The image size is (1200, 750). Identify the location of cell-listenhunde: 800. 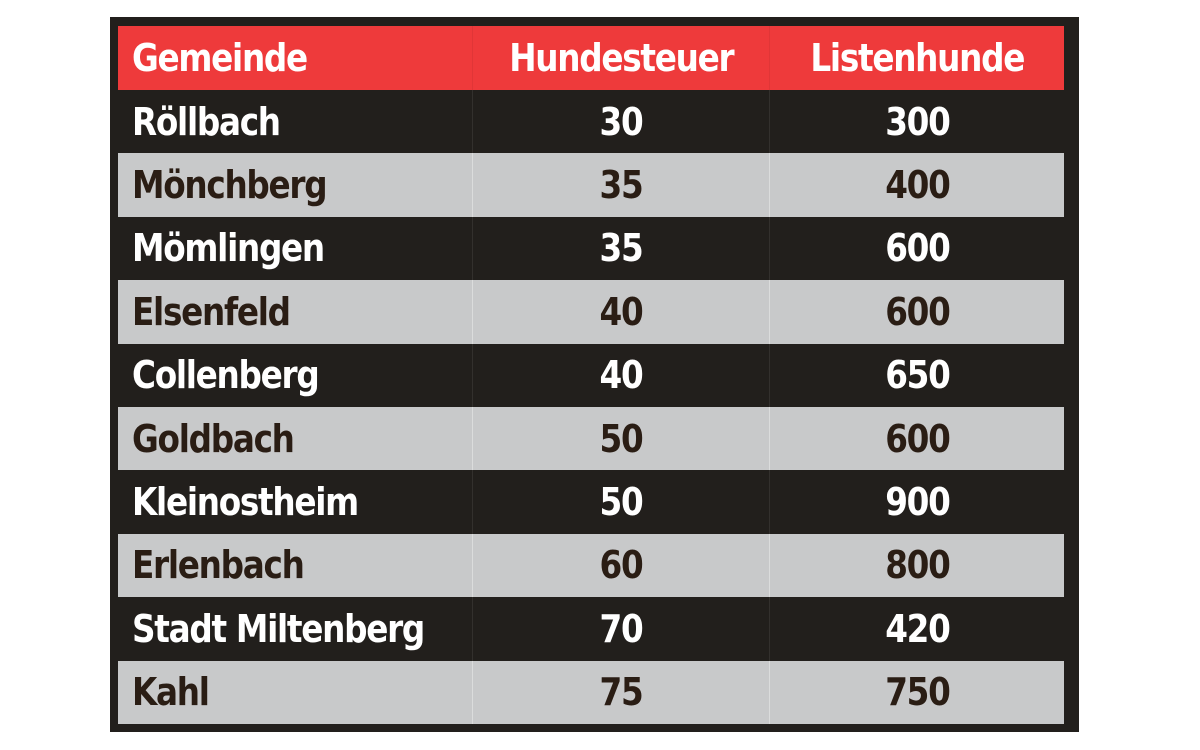
(916, 565).